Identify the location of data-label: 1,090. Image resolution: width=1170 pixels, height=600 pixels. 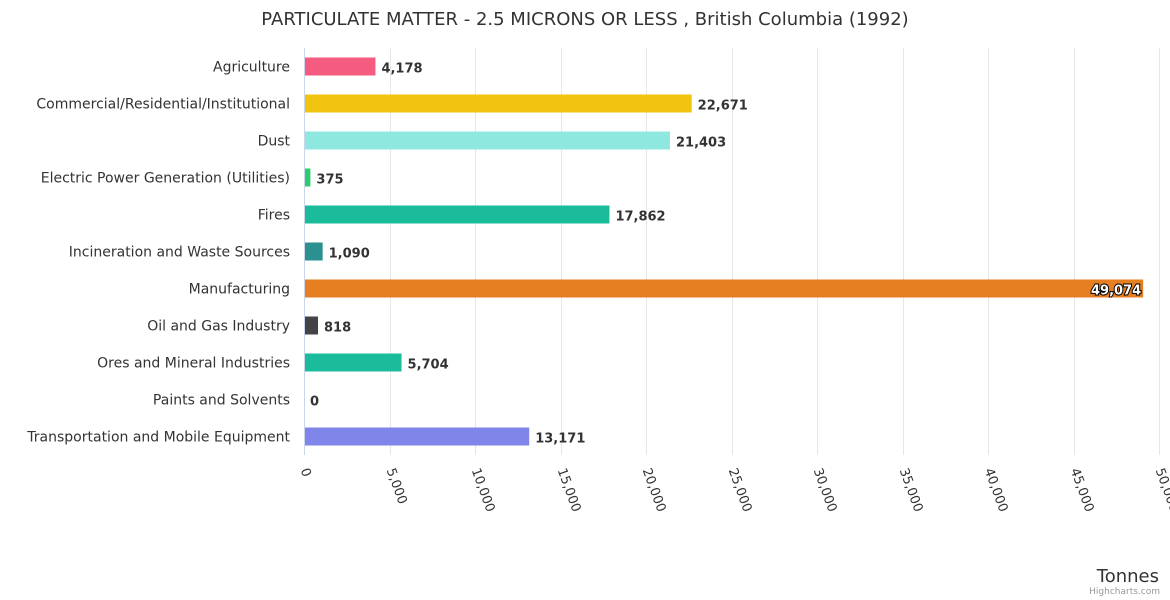
(349, 254).